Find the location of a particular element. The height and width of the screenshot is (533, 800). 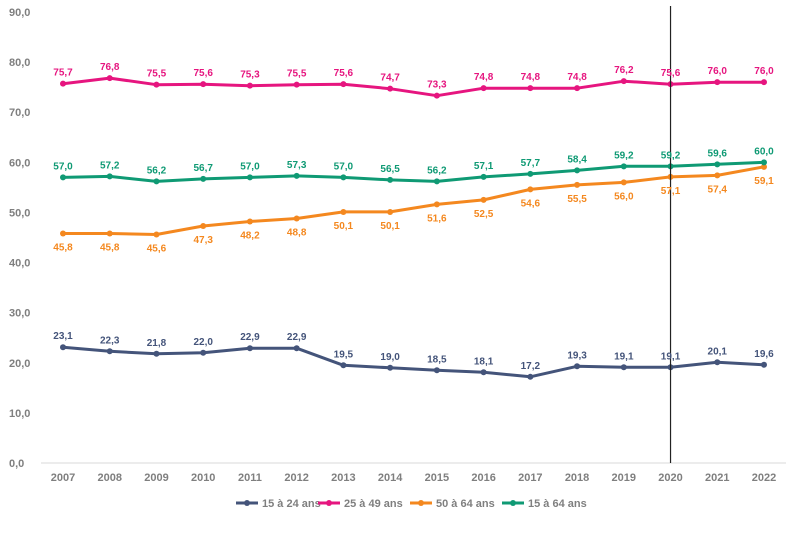

data-label: 58,4 is located at coordinates (577, 159).